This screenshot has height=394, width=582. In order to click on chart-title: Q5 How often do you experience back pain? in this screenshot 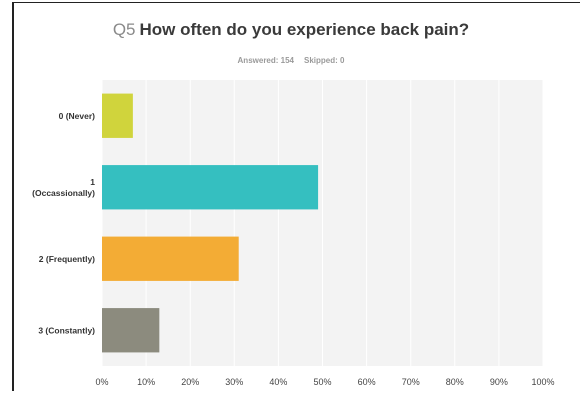, I will do `click(291, 30)`.